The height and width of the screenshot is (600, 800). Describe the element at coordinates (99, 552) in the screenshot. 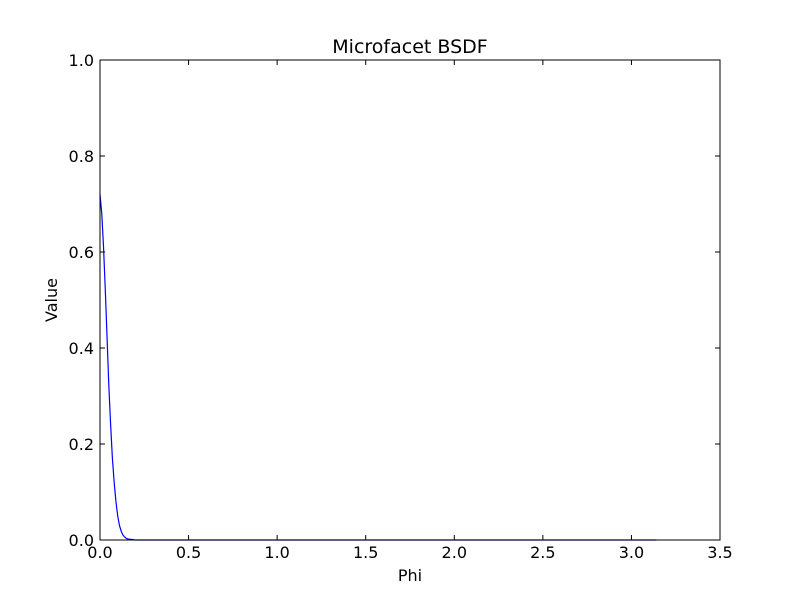

I see `x-tick-label: 0.0` at that location.